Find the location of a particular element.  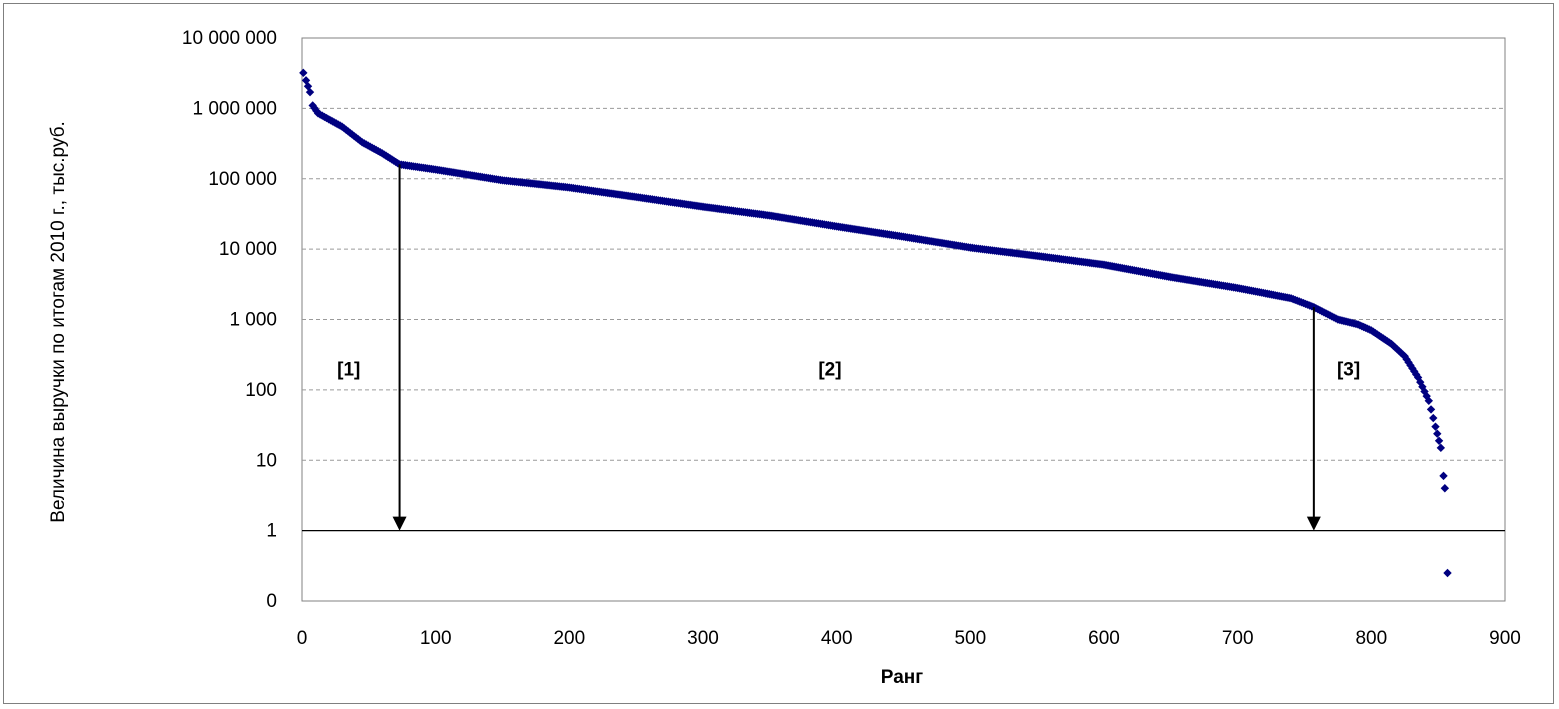

y-tick-label: 100 000 is located at coordinates (242, 179).